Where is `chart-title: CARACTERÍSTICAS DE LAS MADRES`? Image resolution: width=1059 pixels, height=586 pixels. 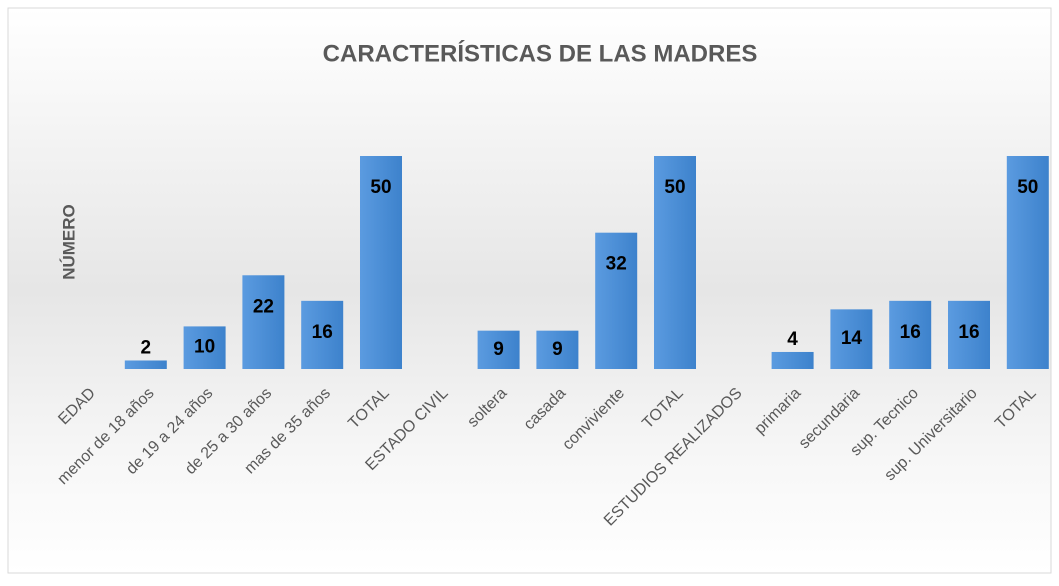
chart-title: CARACTERÍSTICAS DE LAS MADRES is located at coordinates (540, 53).